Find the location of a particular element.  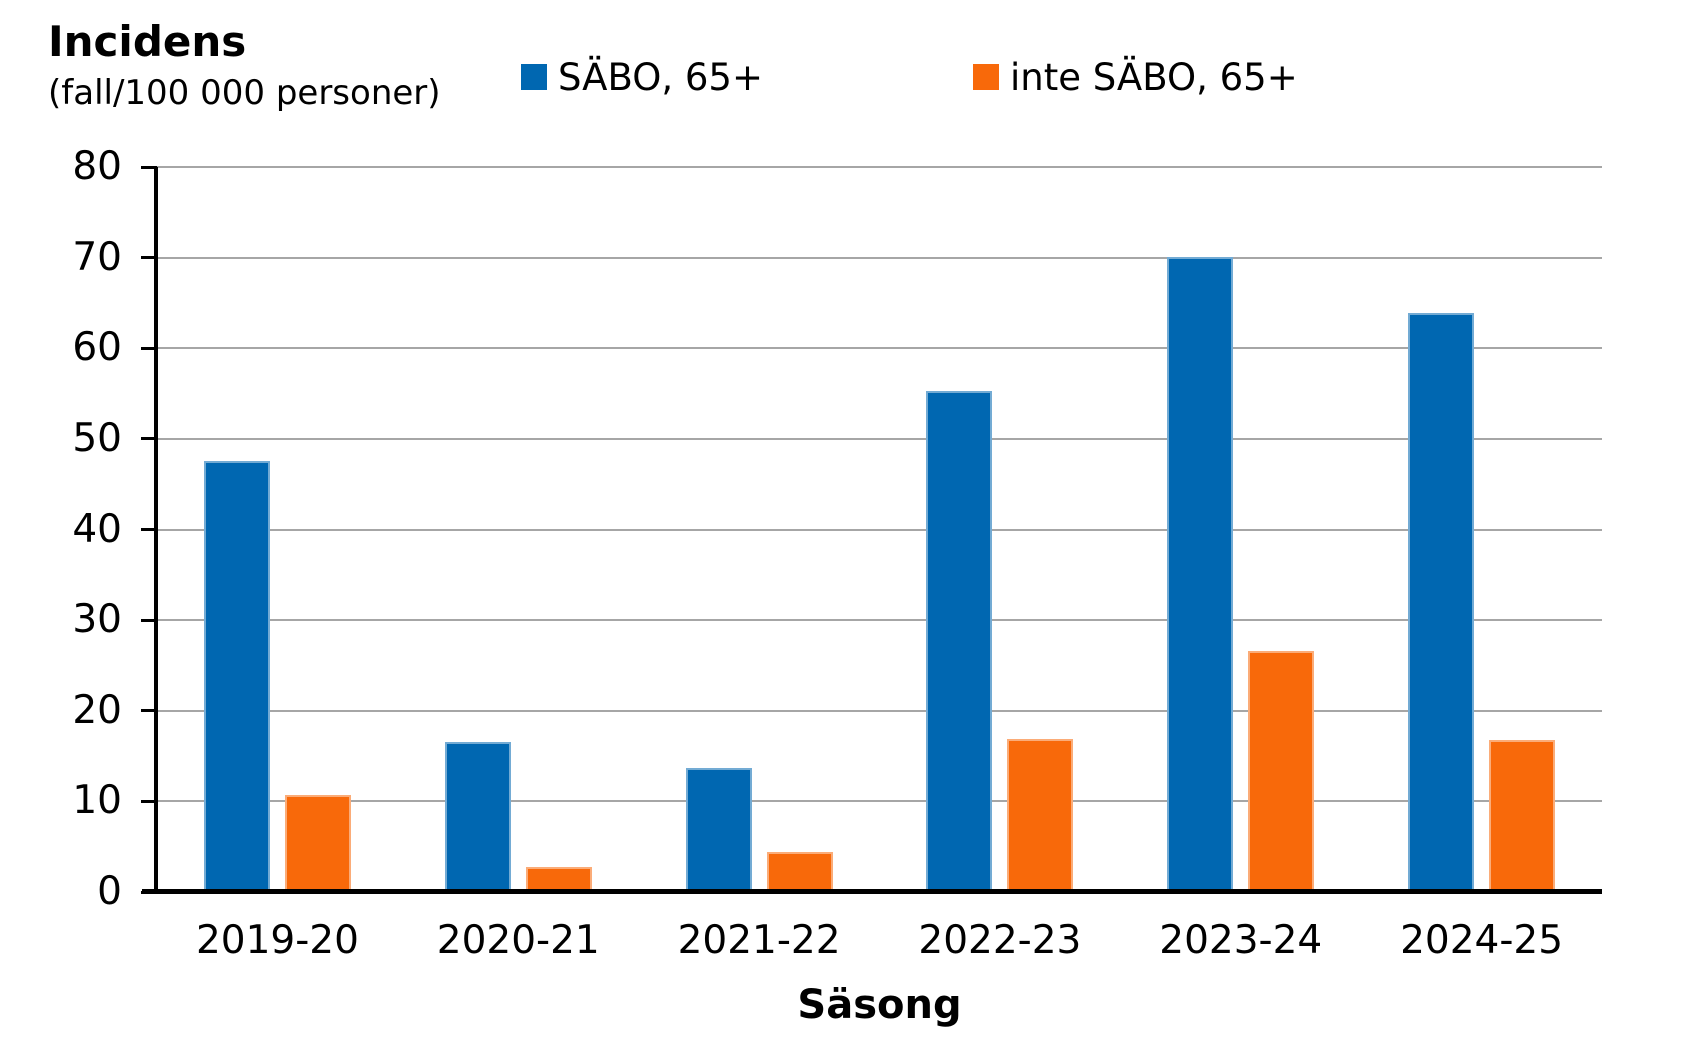

x-tick-label-2021-22: 2021-22 is located at coordinates (759, 940).